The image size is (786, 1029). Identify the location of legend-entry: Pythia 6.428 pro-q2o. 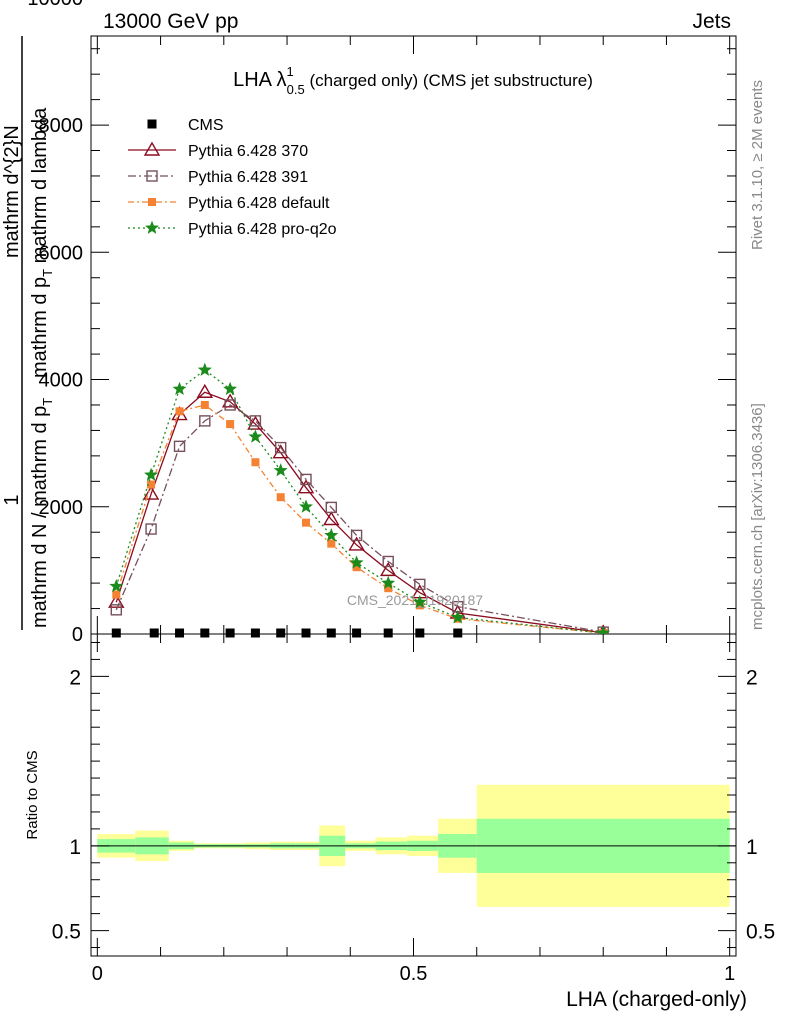
(232, 229).